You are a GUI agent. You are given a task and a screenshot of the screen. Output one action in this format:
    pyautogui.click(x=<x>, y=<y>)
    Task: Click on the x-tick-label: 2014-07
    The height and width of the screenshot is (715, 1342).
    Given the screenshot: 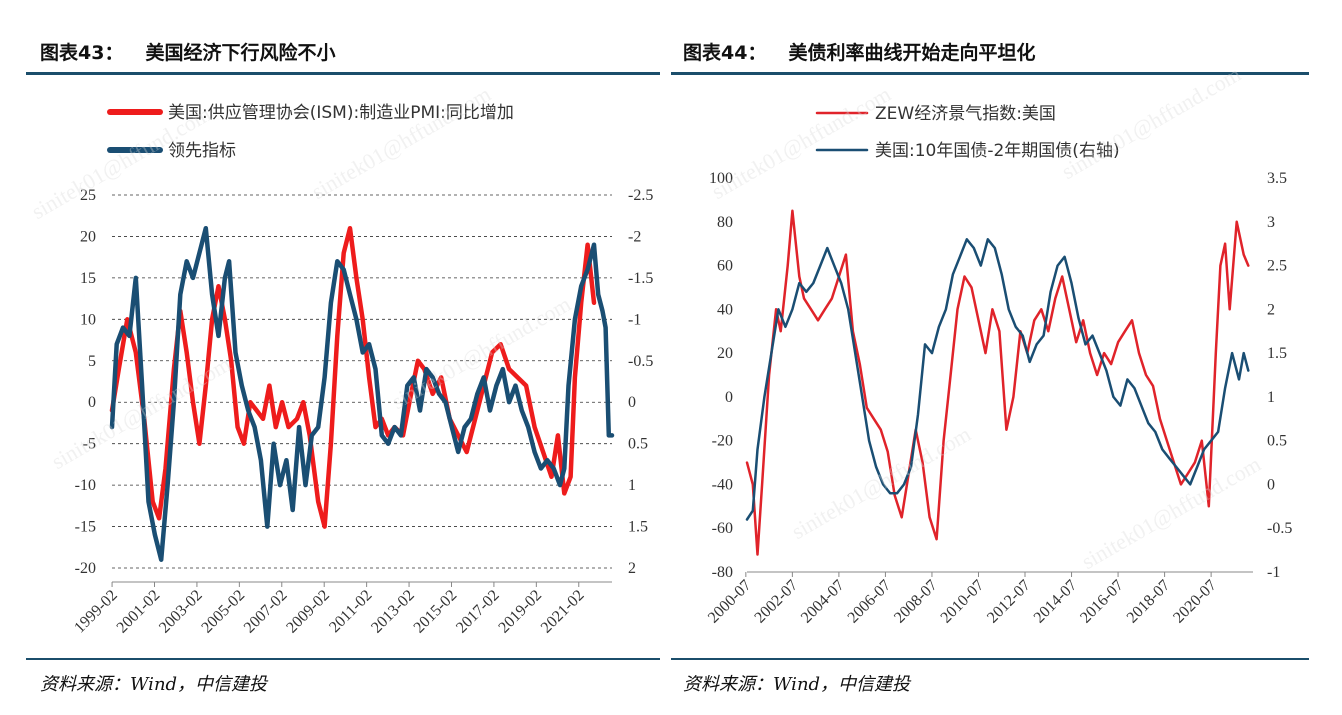 What is the action you would take?
    pyautogui.click(x=1056, y=602)
    